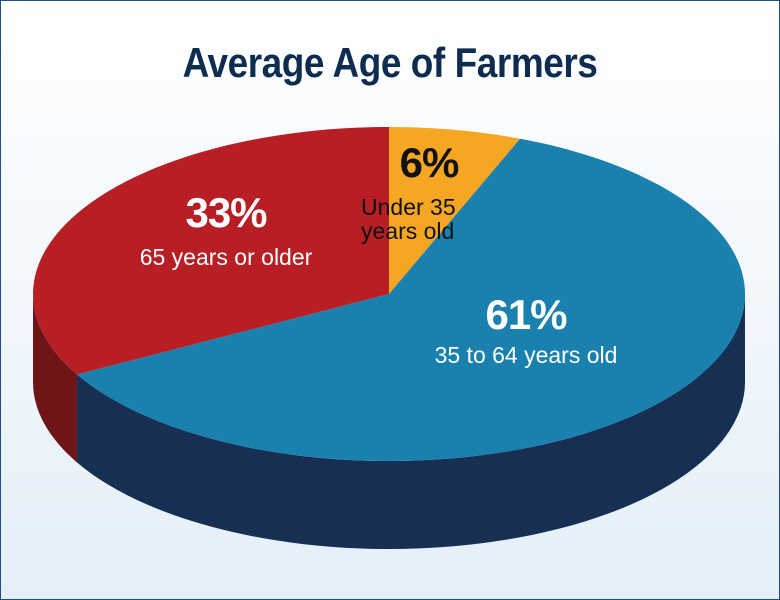  I want to click on slice, so click(455, 210).